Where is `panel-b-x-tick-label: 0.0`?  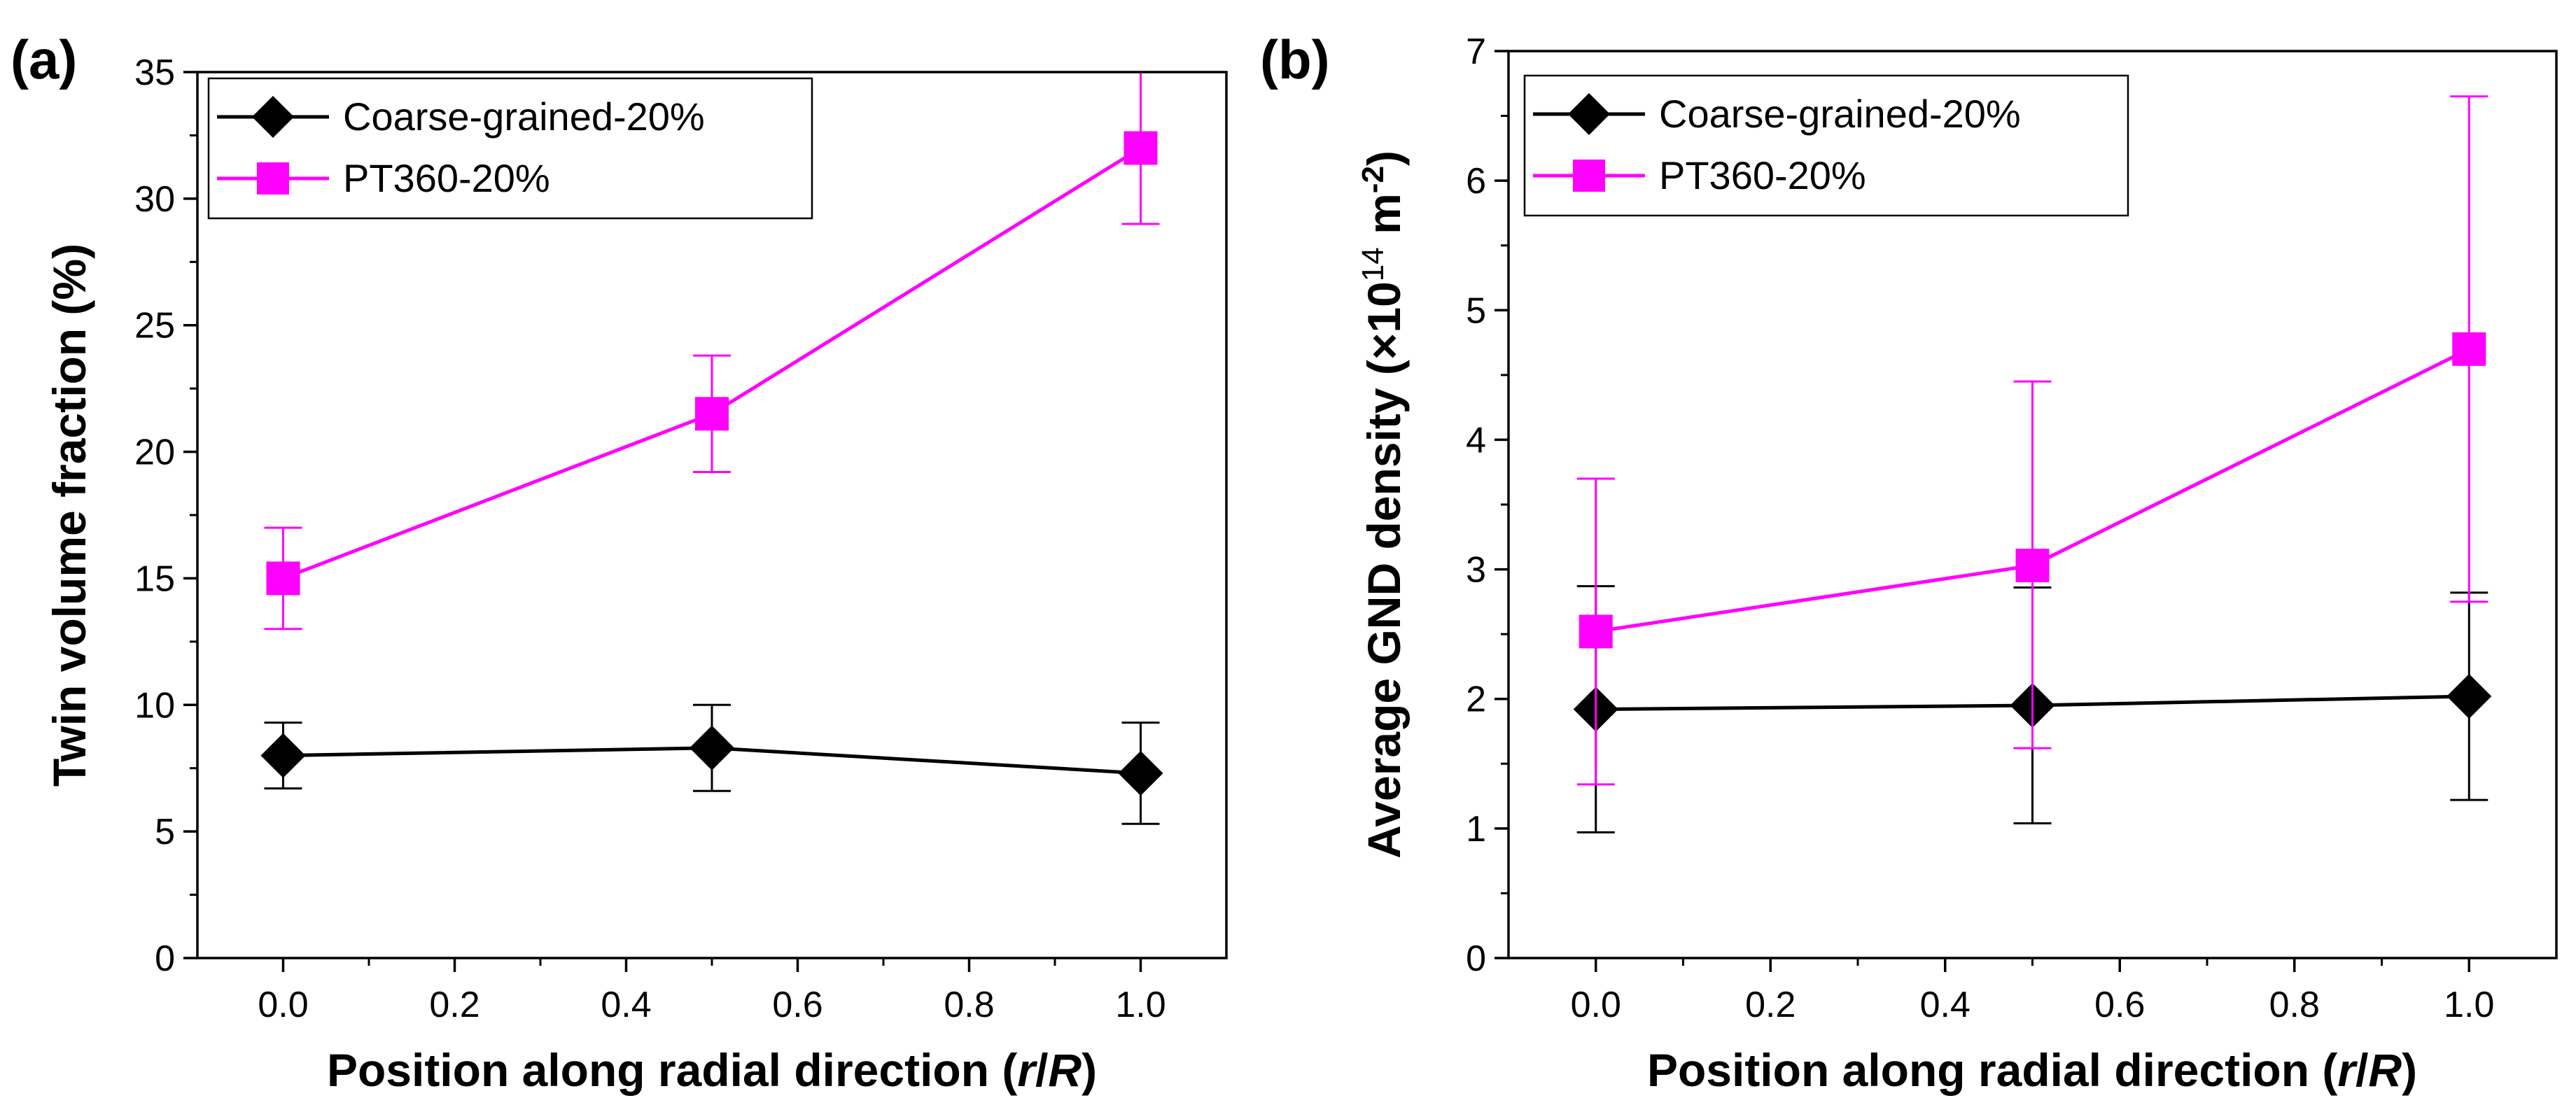
panel-b-x-tick-label: 0.0 is located at coordinates (1596, 1005).